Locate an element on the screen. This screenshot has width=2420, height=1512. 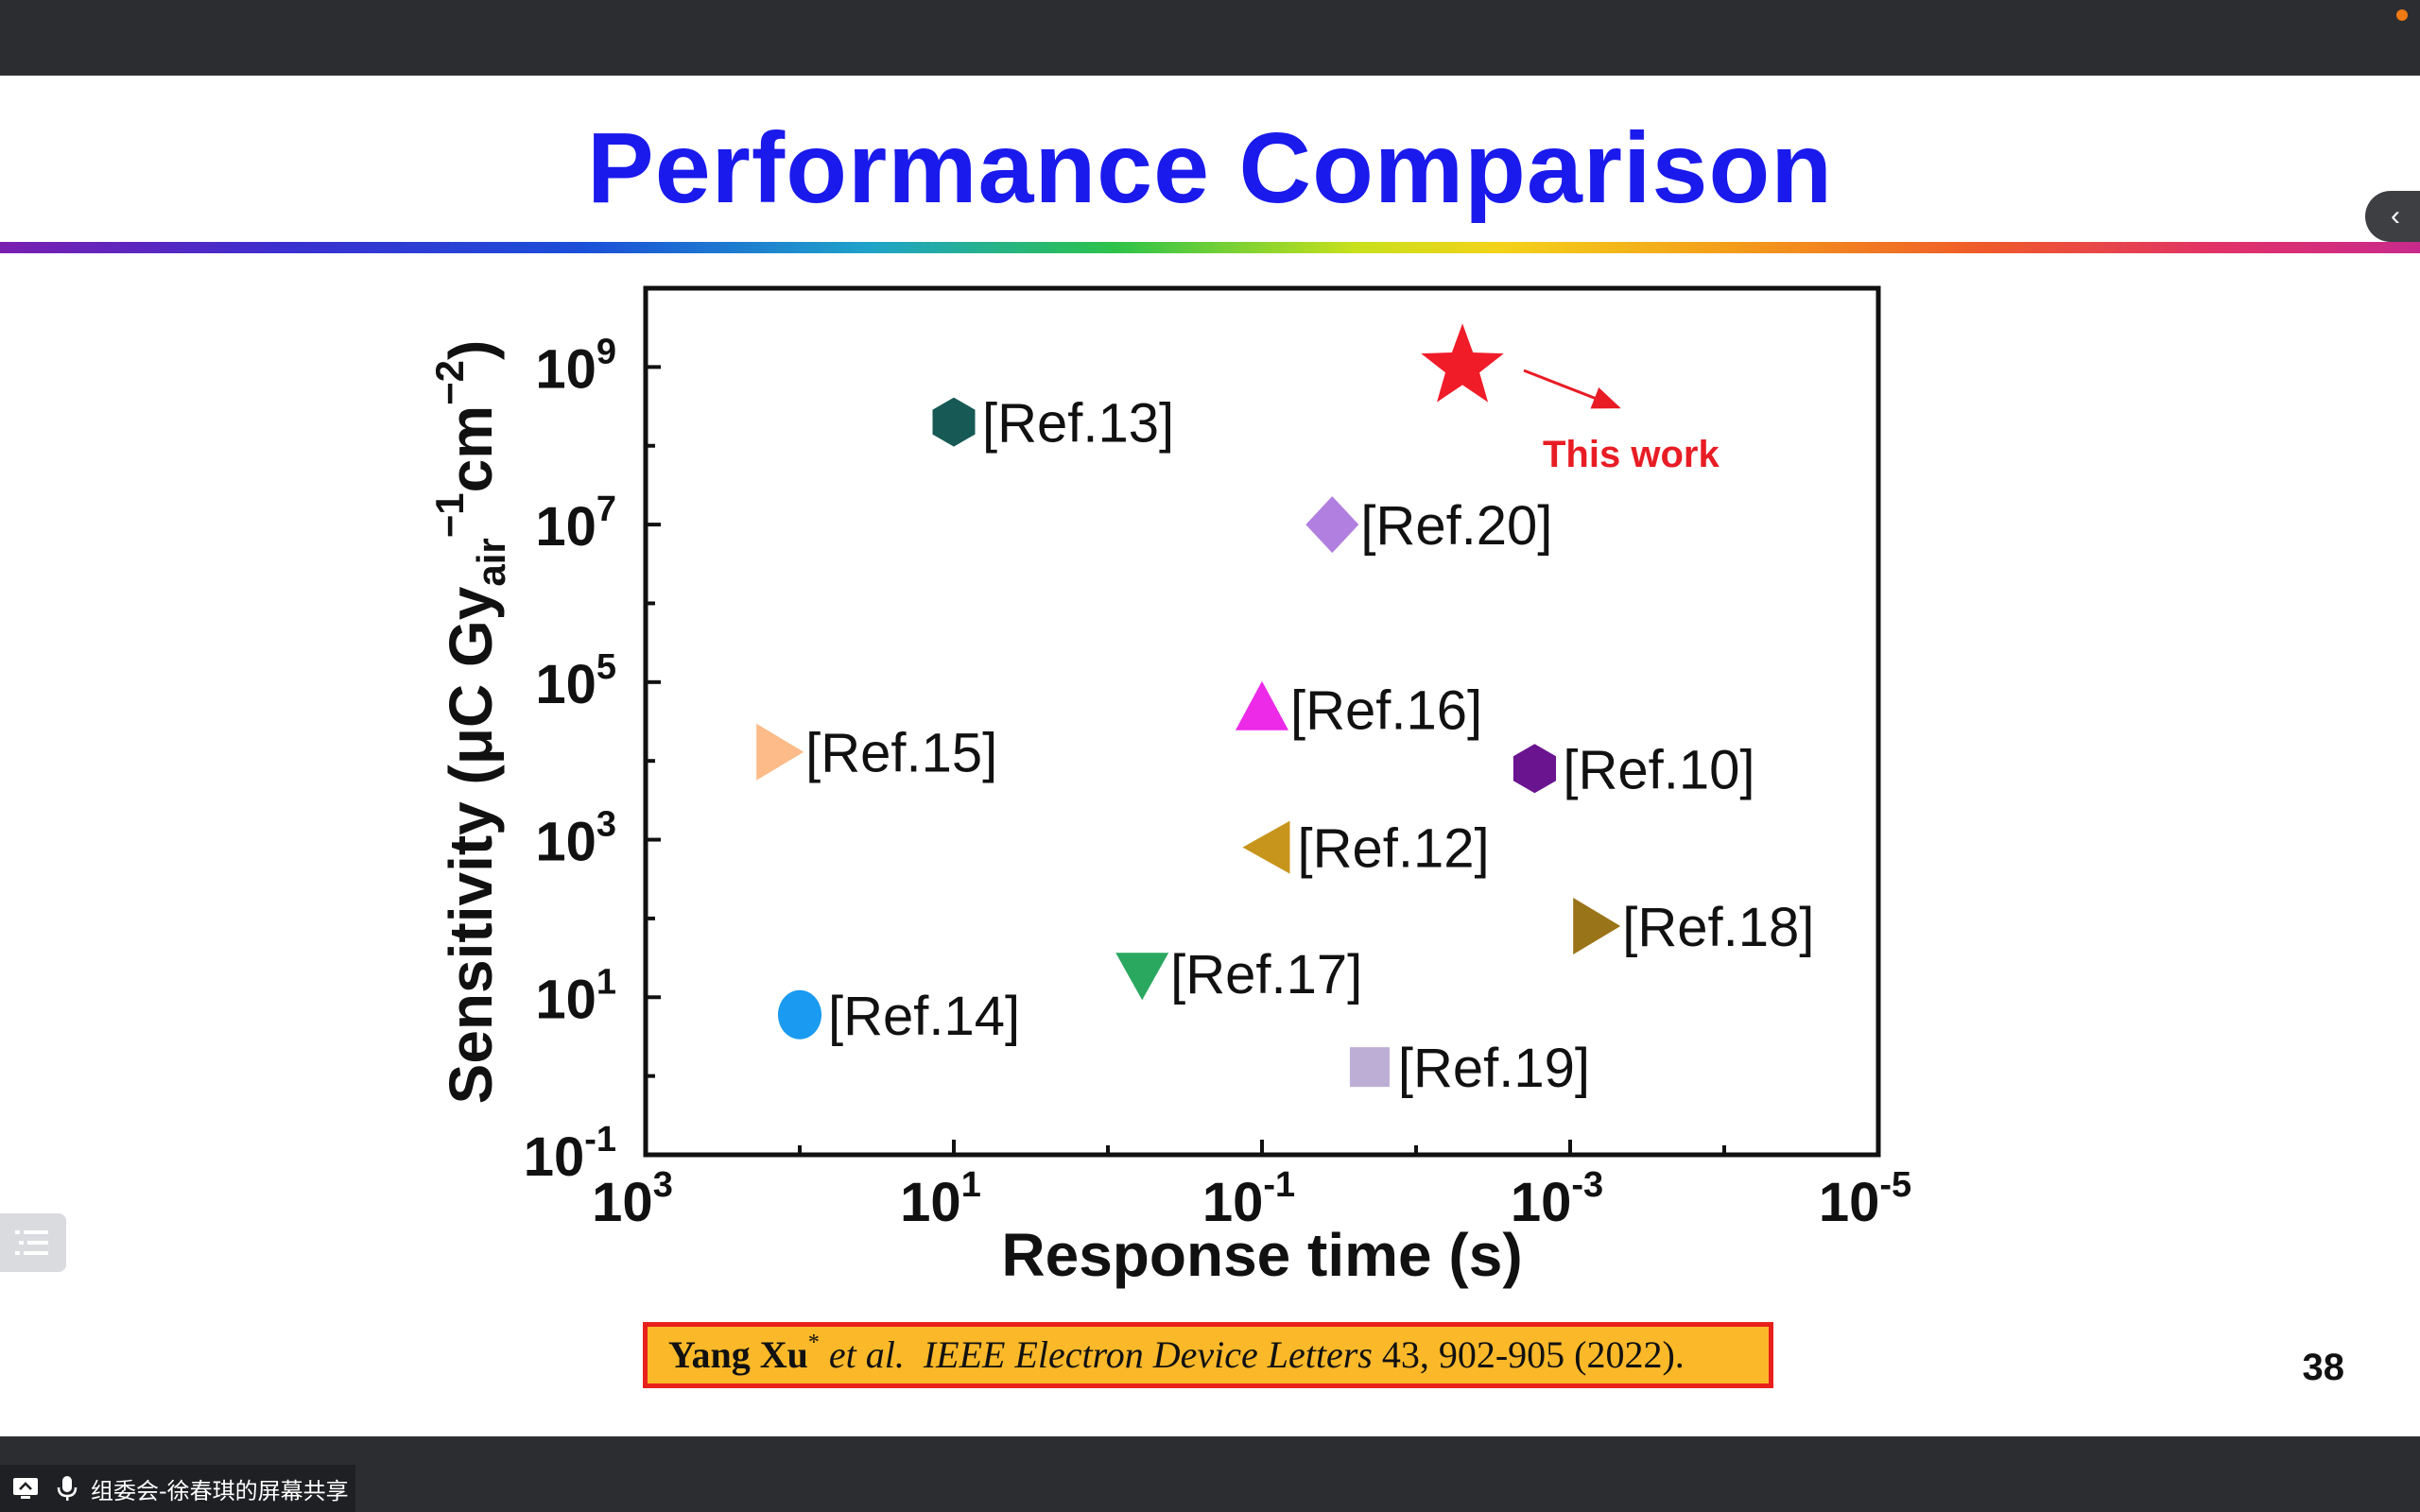
recording-indicator-icon is located at coordinates (2402, 15).